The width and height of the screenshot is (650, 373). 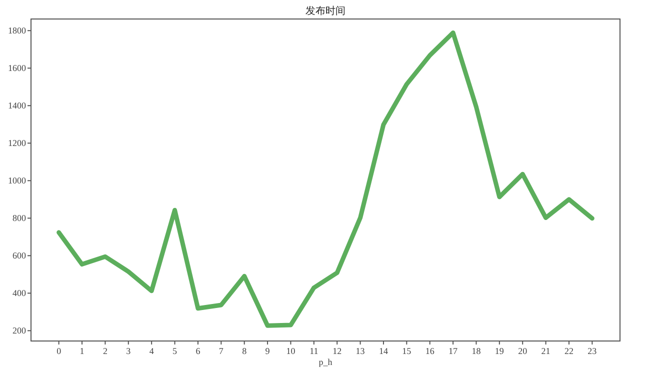 I want to click on y-tick-label: 1600, so click(x=17, y=68).